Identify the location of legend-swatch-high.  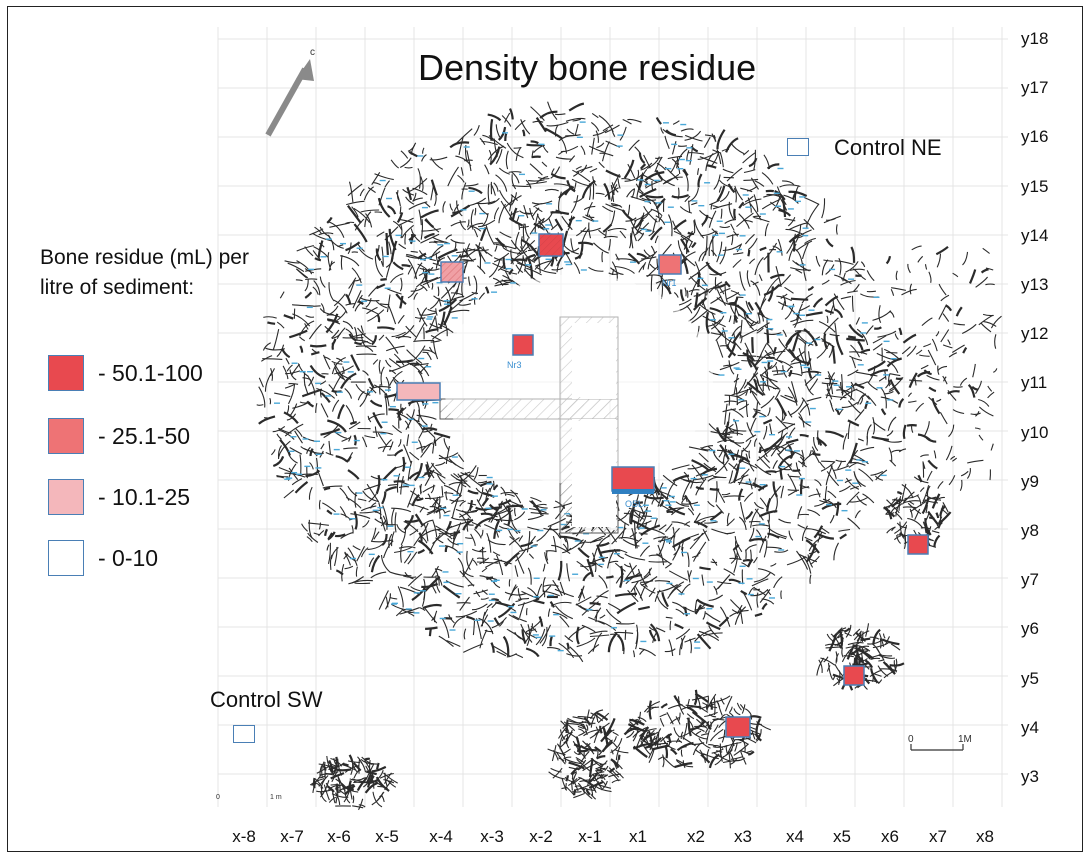
(66, 373).